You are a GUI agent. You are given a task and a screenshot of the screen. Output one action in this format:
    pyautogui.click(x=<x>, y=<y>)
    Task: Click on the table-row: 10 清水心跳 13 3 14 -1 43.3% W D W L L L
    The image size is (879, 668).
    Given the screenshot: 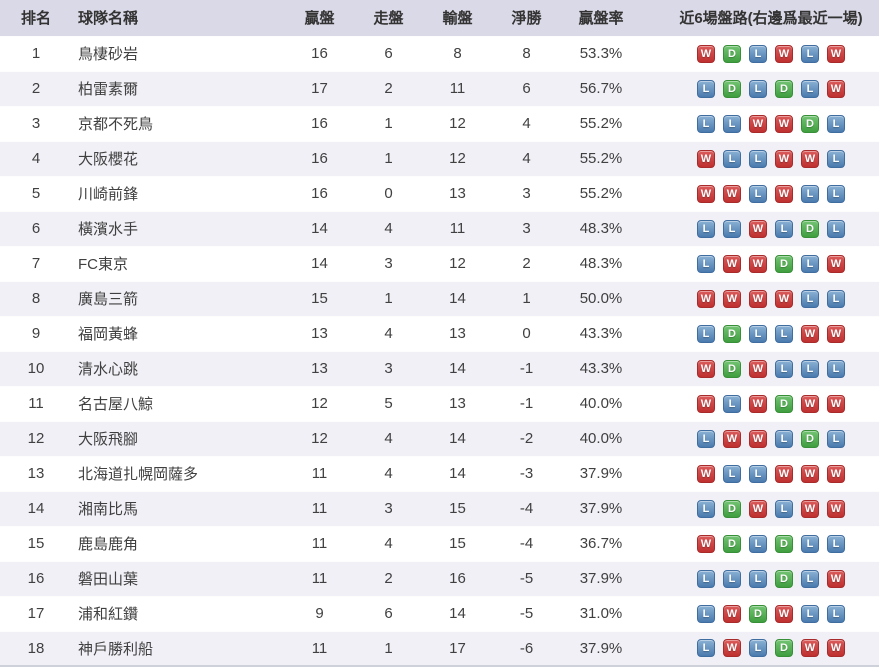 What is the action you would take?
    pyautogui.click(x=439, y=368)
    